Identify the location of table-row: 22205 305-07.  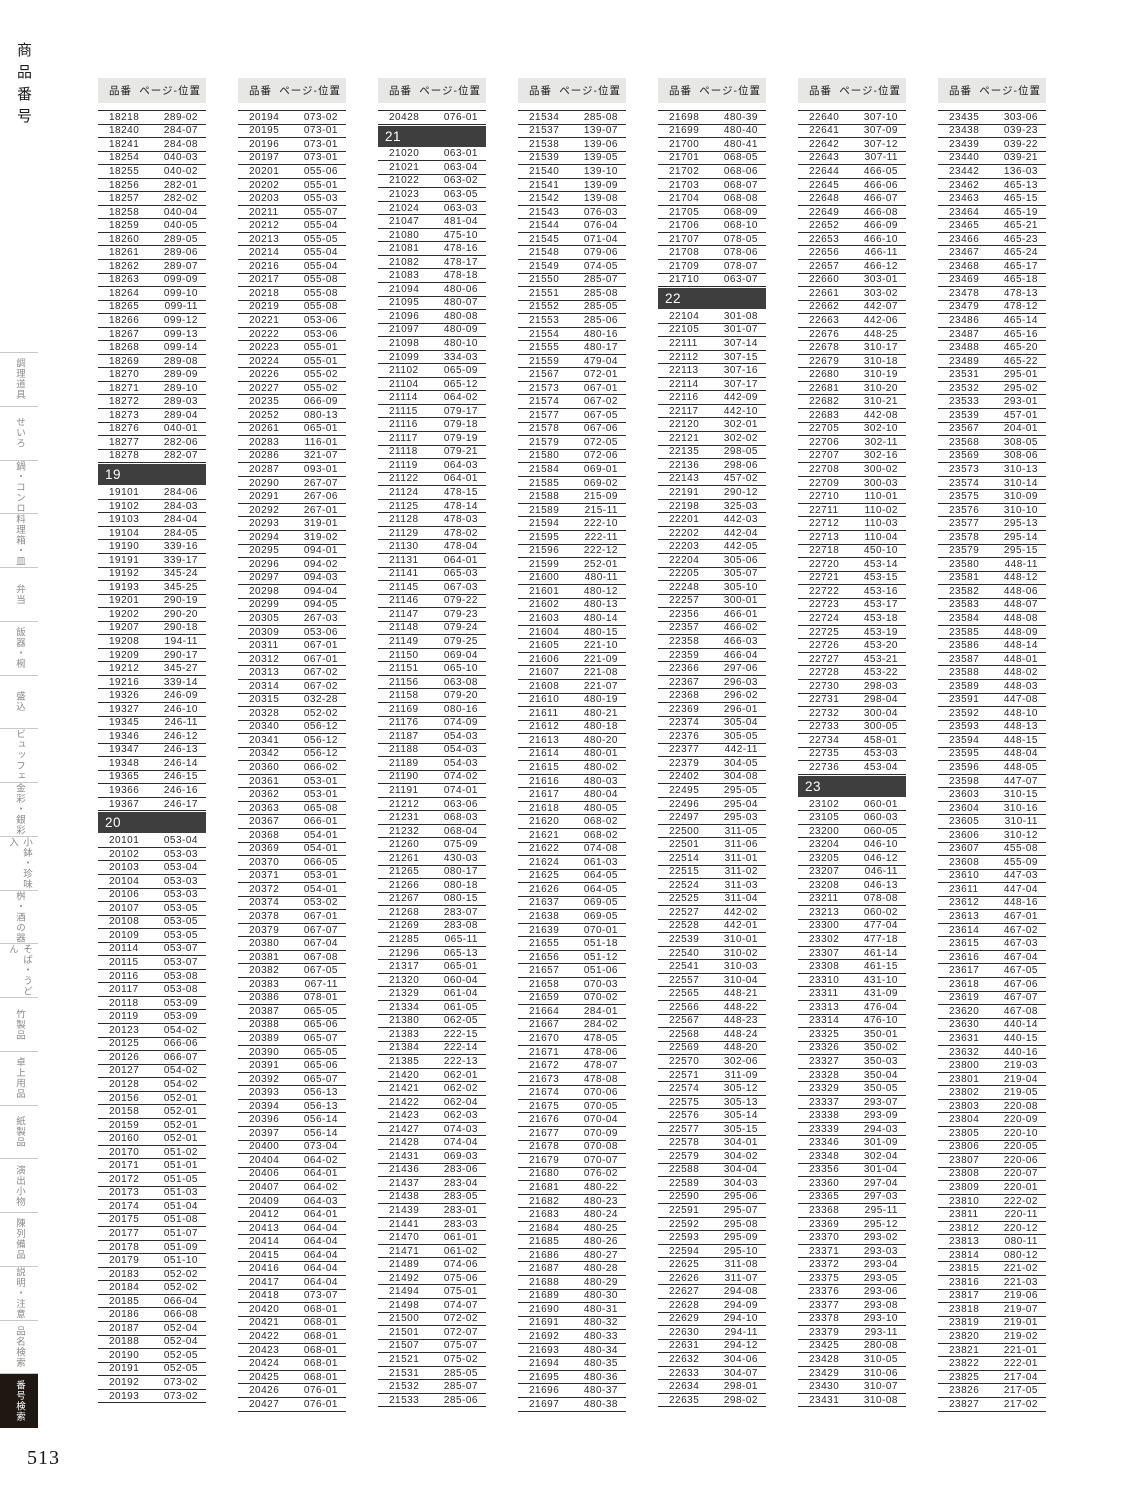
(712, 575).